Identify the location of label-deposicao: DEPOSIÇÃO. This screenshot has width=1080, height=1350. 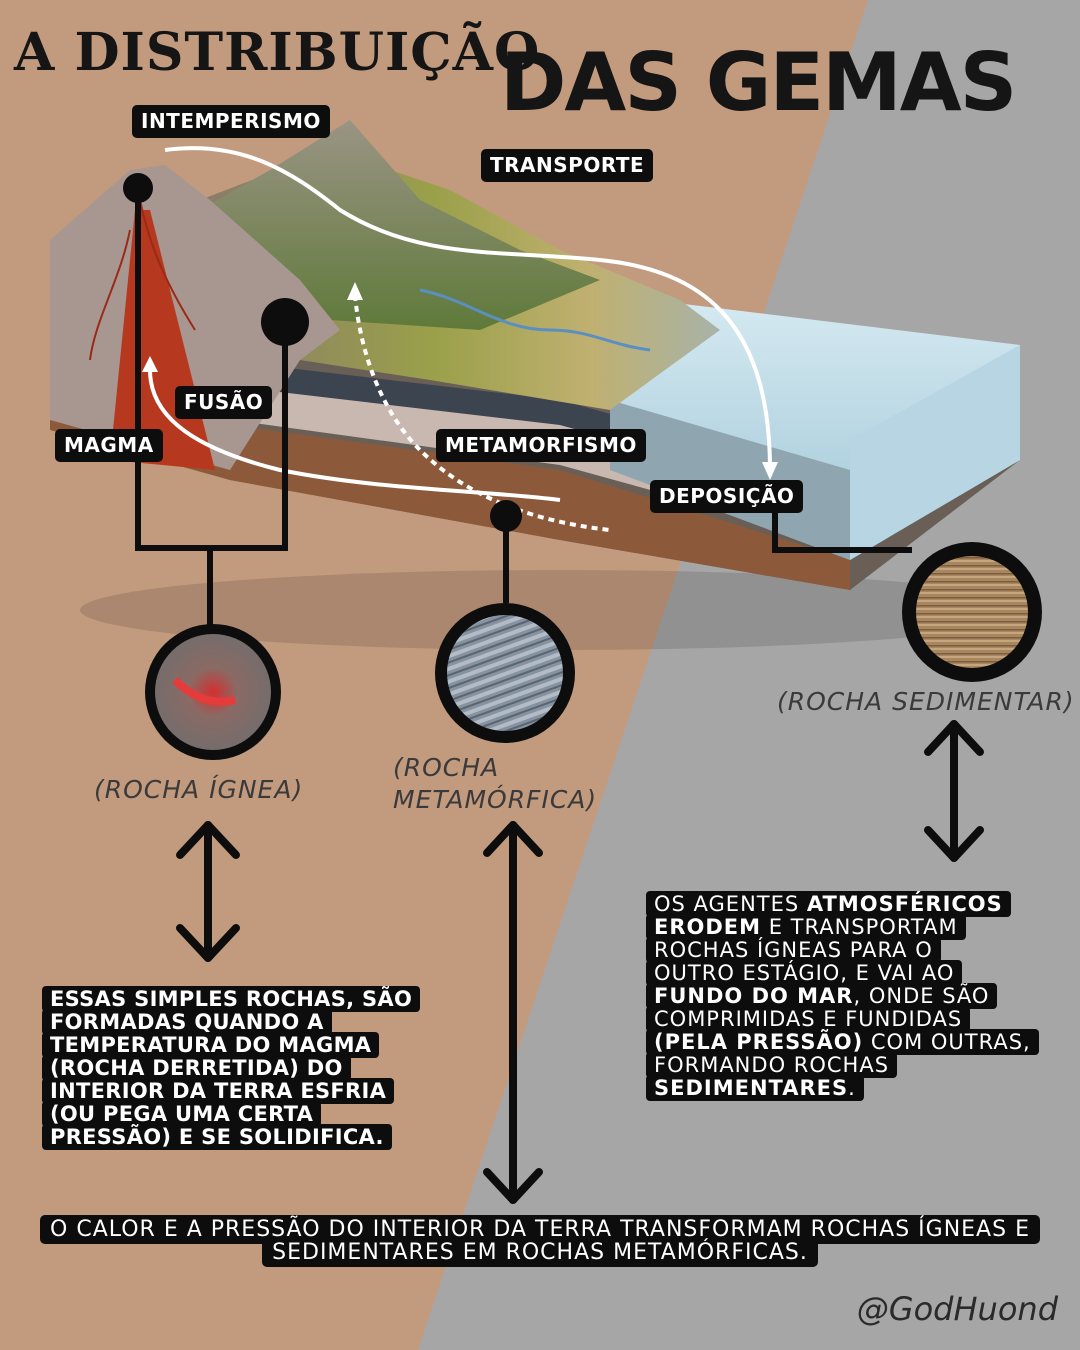
(727, 496).